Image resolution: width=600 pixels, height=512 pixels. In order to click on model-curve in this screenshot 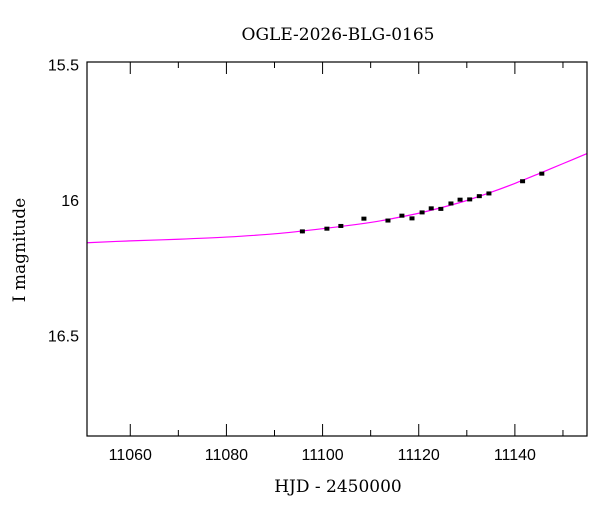, I will do `click(337, 198)`.